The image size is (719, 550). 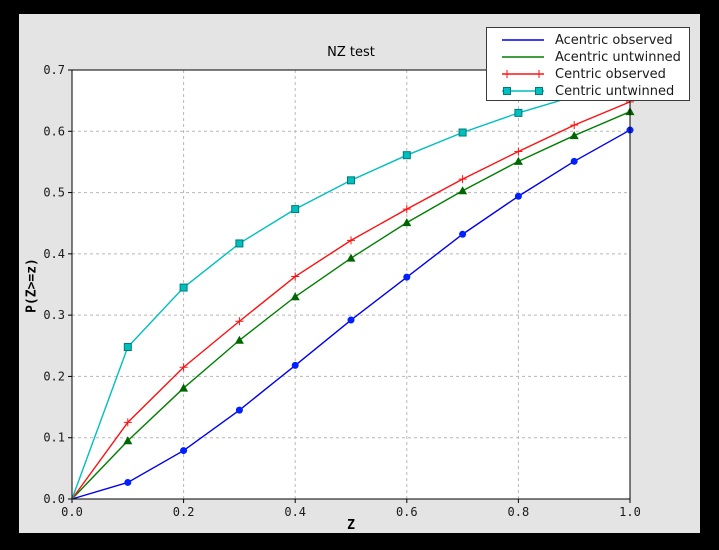 What do you see at coordinates (615, 91) in the screenshot?
I see `legend-item-label: Centric untwinned` at bounding box center [615, 91].